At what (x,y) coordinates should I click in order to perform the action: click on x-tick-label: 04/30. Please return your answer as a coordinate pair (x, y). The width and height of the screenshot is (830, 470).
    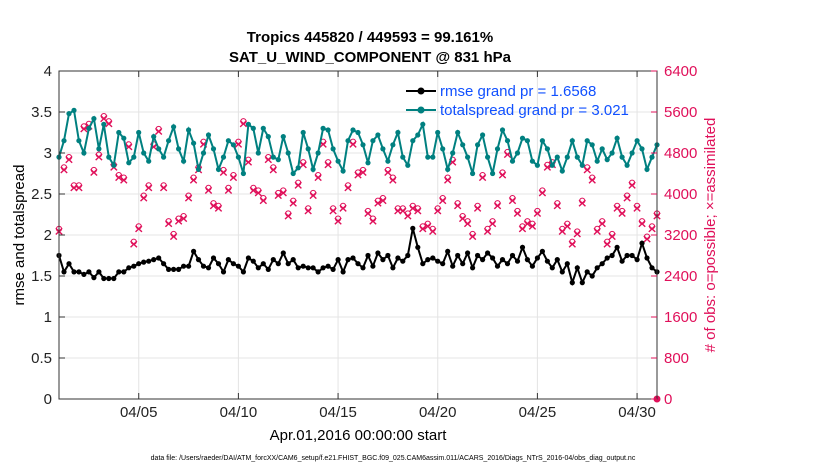
    Looking at the image, I should click on (637, 412).